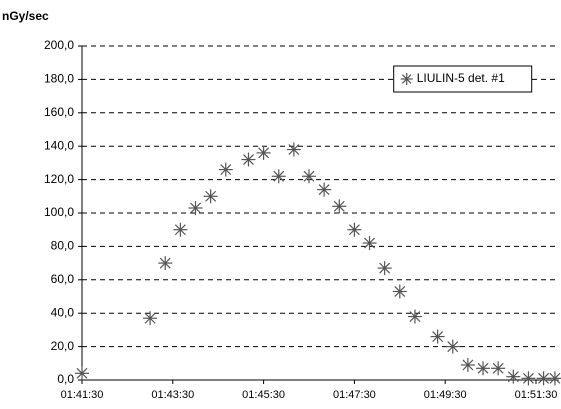 This screenshot has width=561, height=409. What do you see at coordinates (354, 395) in the screenshot?
I see `x-tick-label: 01:47:30` at bounding box center [354, 395].